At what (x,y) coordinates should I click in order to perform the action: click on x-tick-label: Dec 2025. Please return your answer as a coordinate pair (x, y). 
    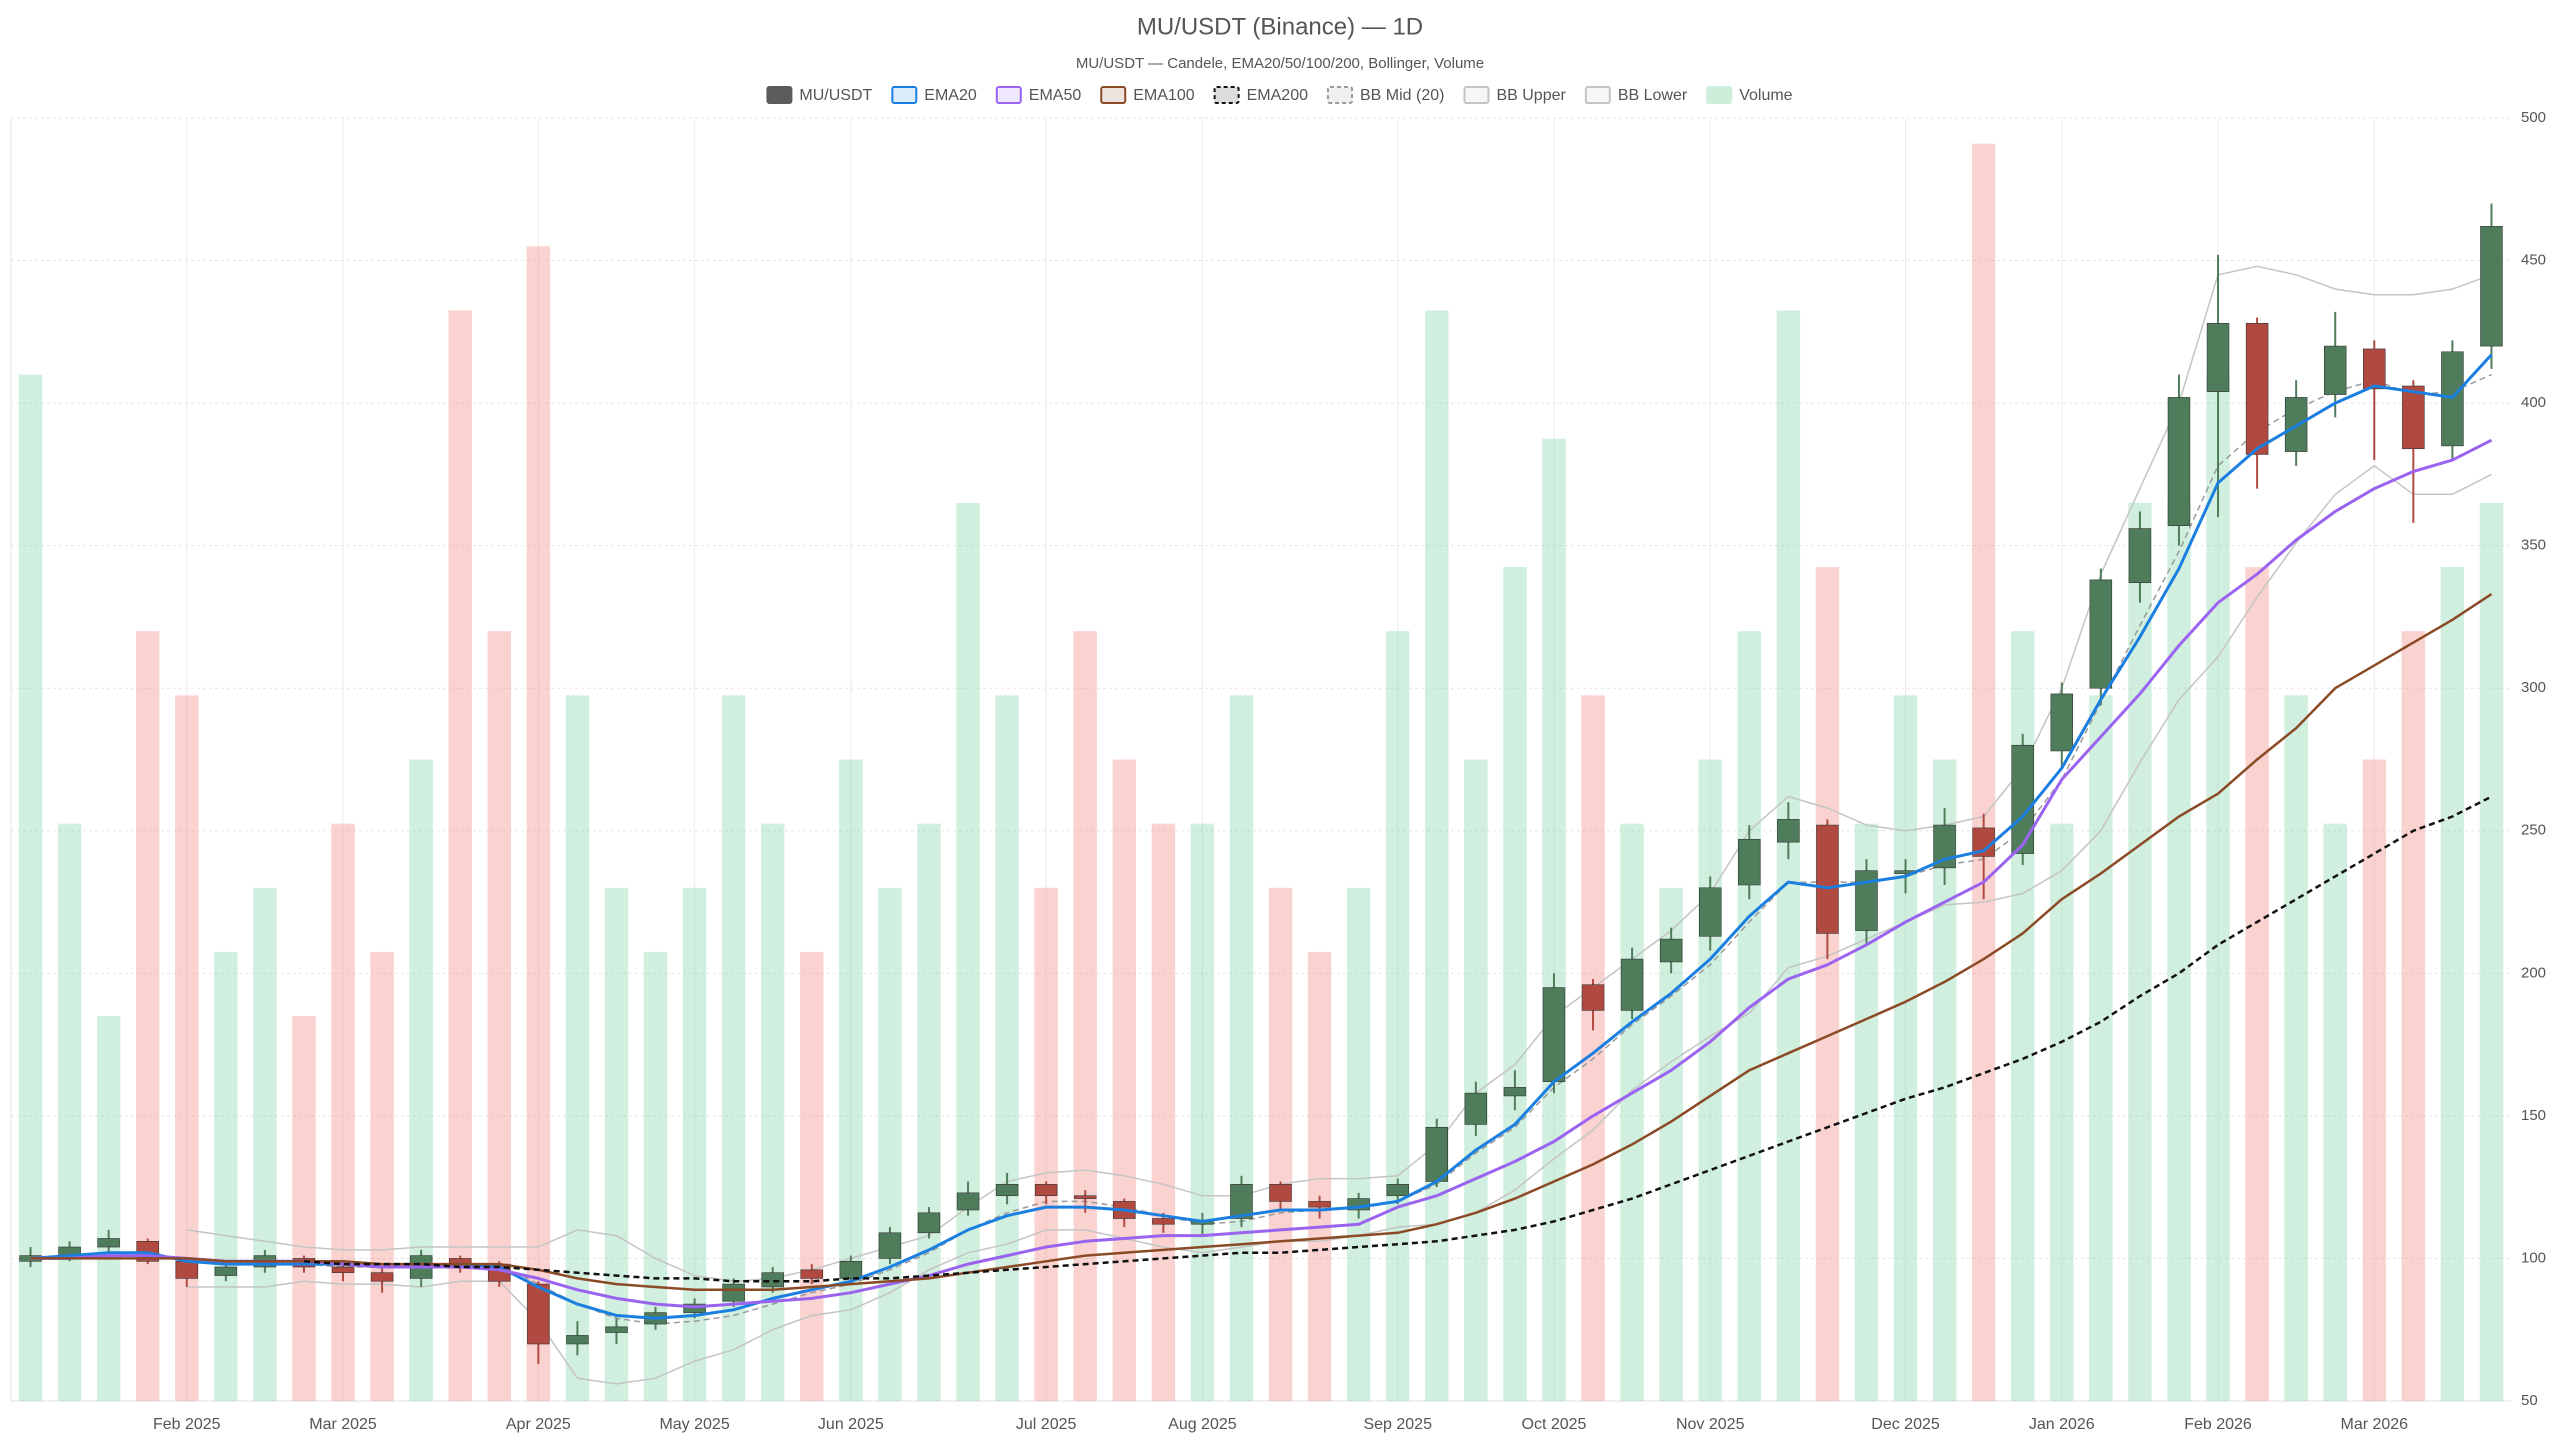
    Looking at the image, I should click on (1905, 1424).